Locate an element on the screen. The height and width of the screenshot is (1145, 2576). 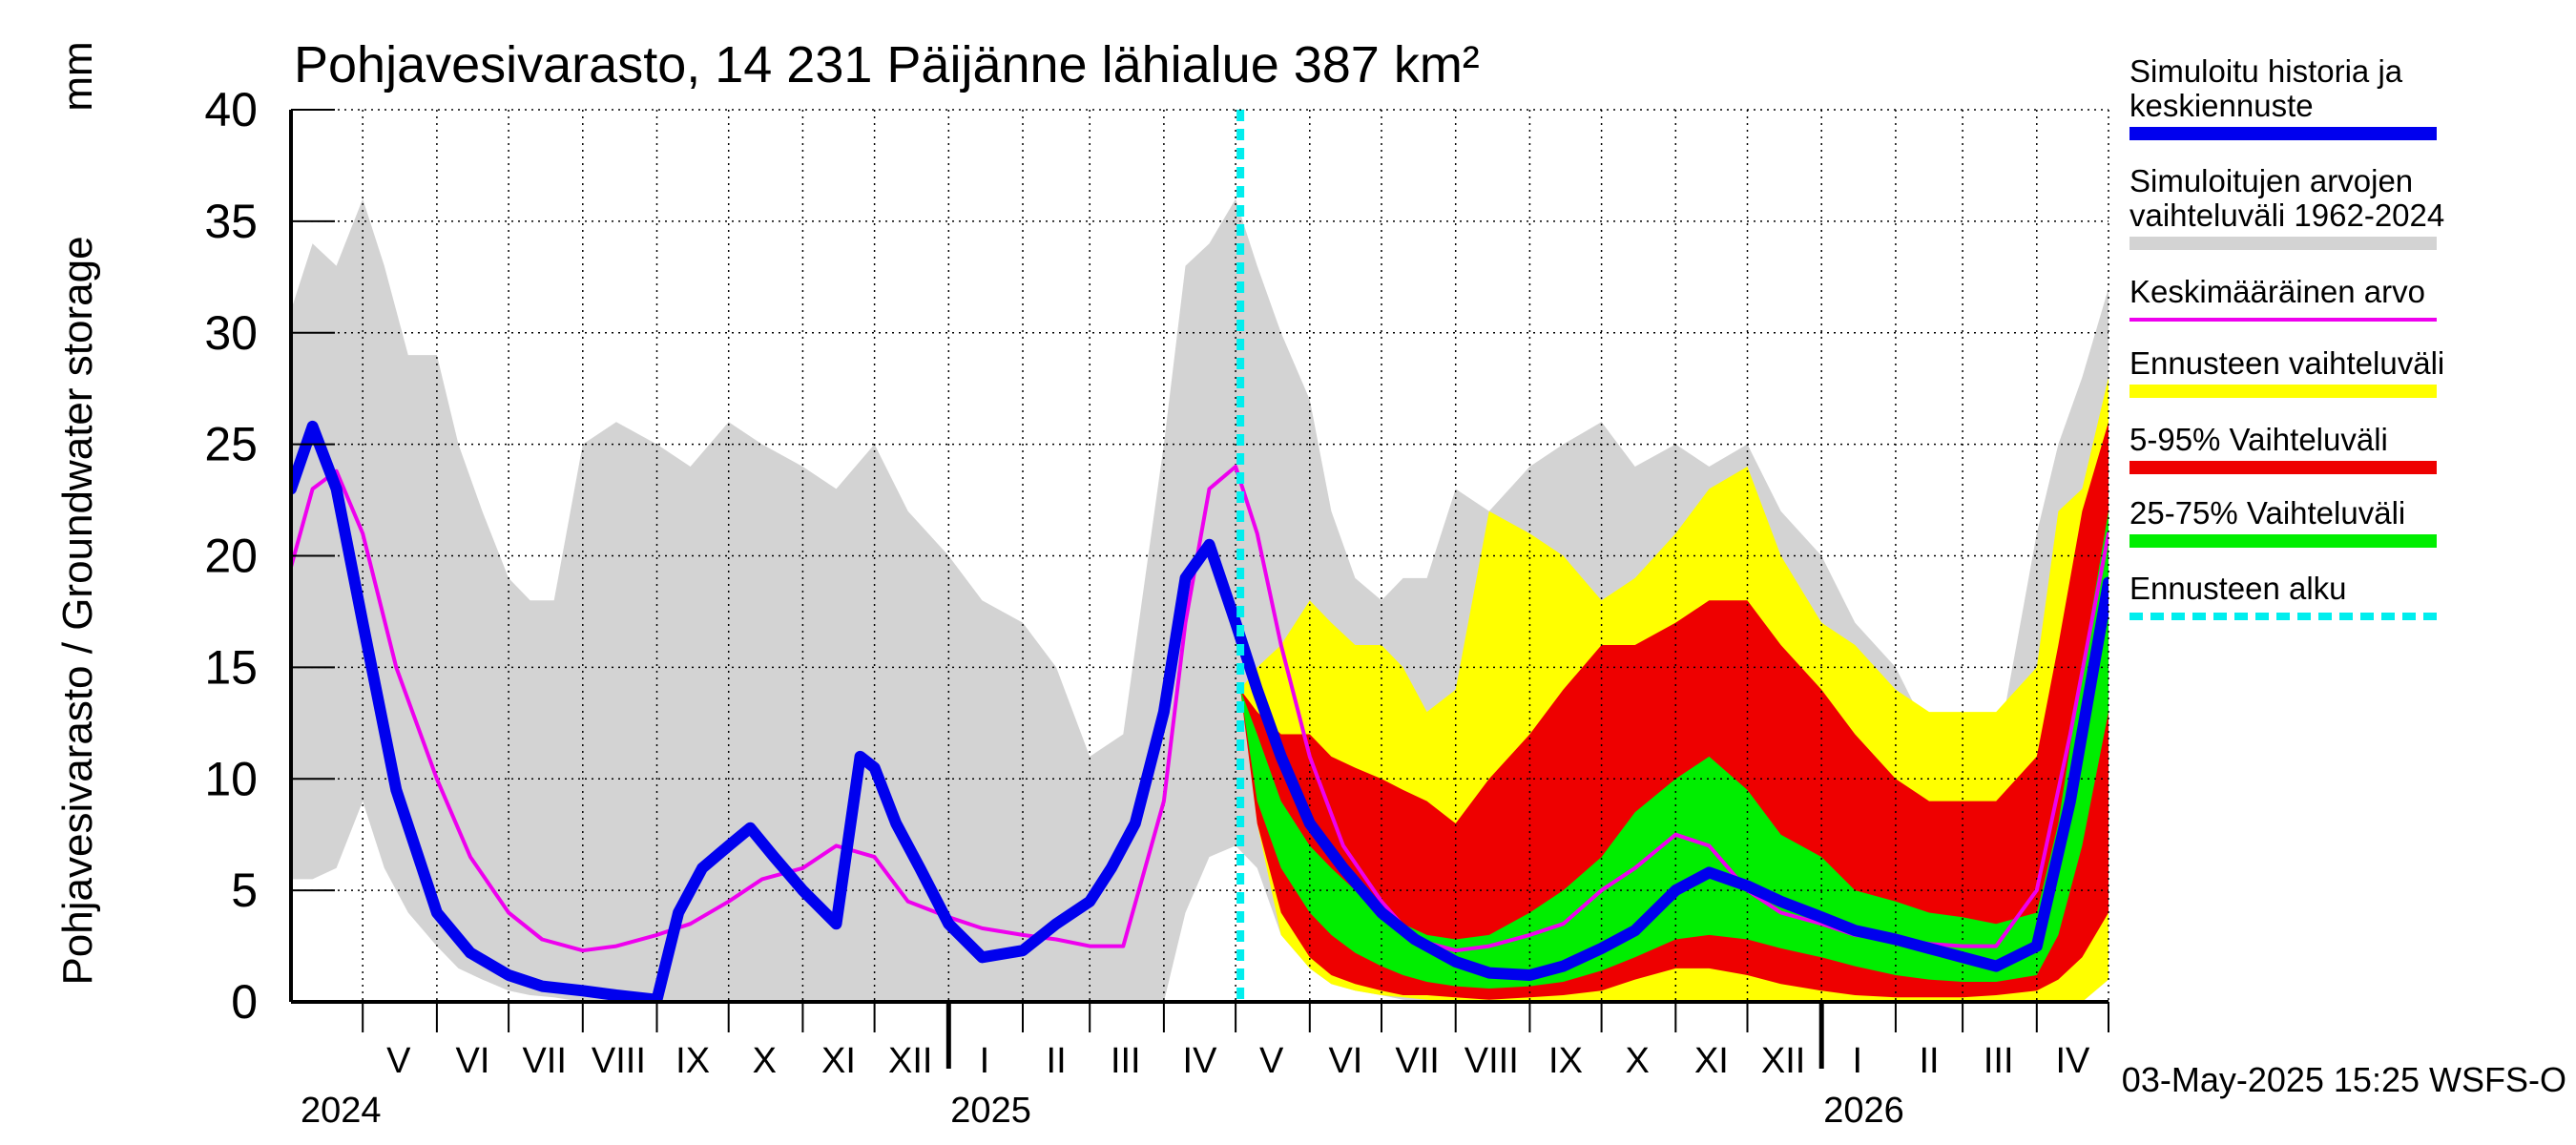
y-tick-label: 15 is located at coordinates (231, 667).